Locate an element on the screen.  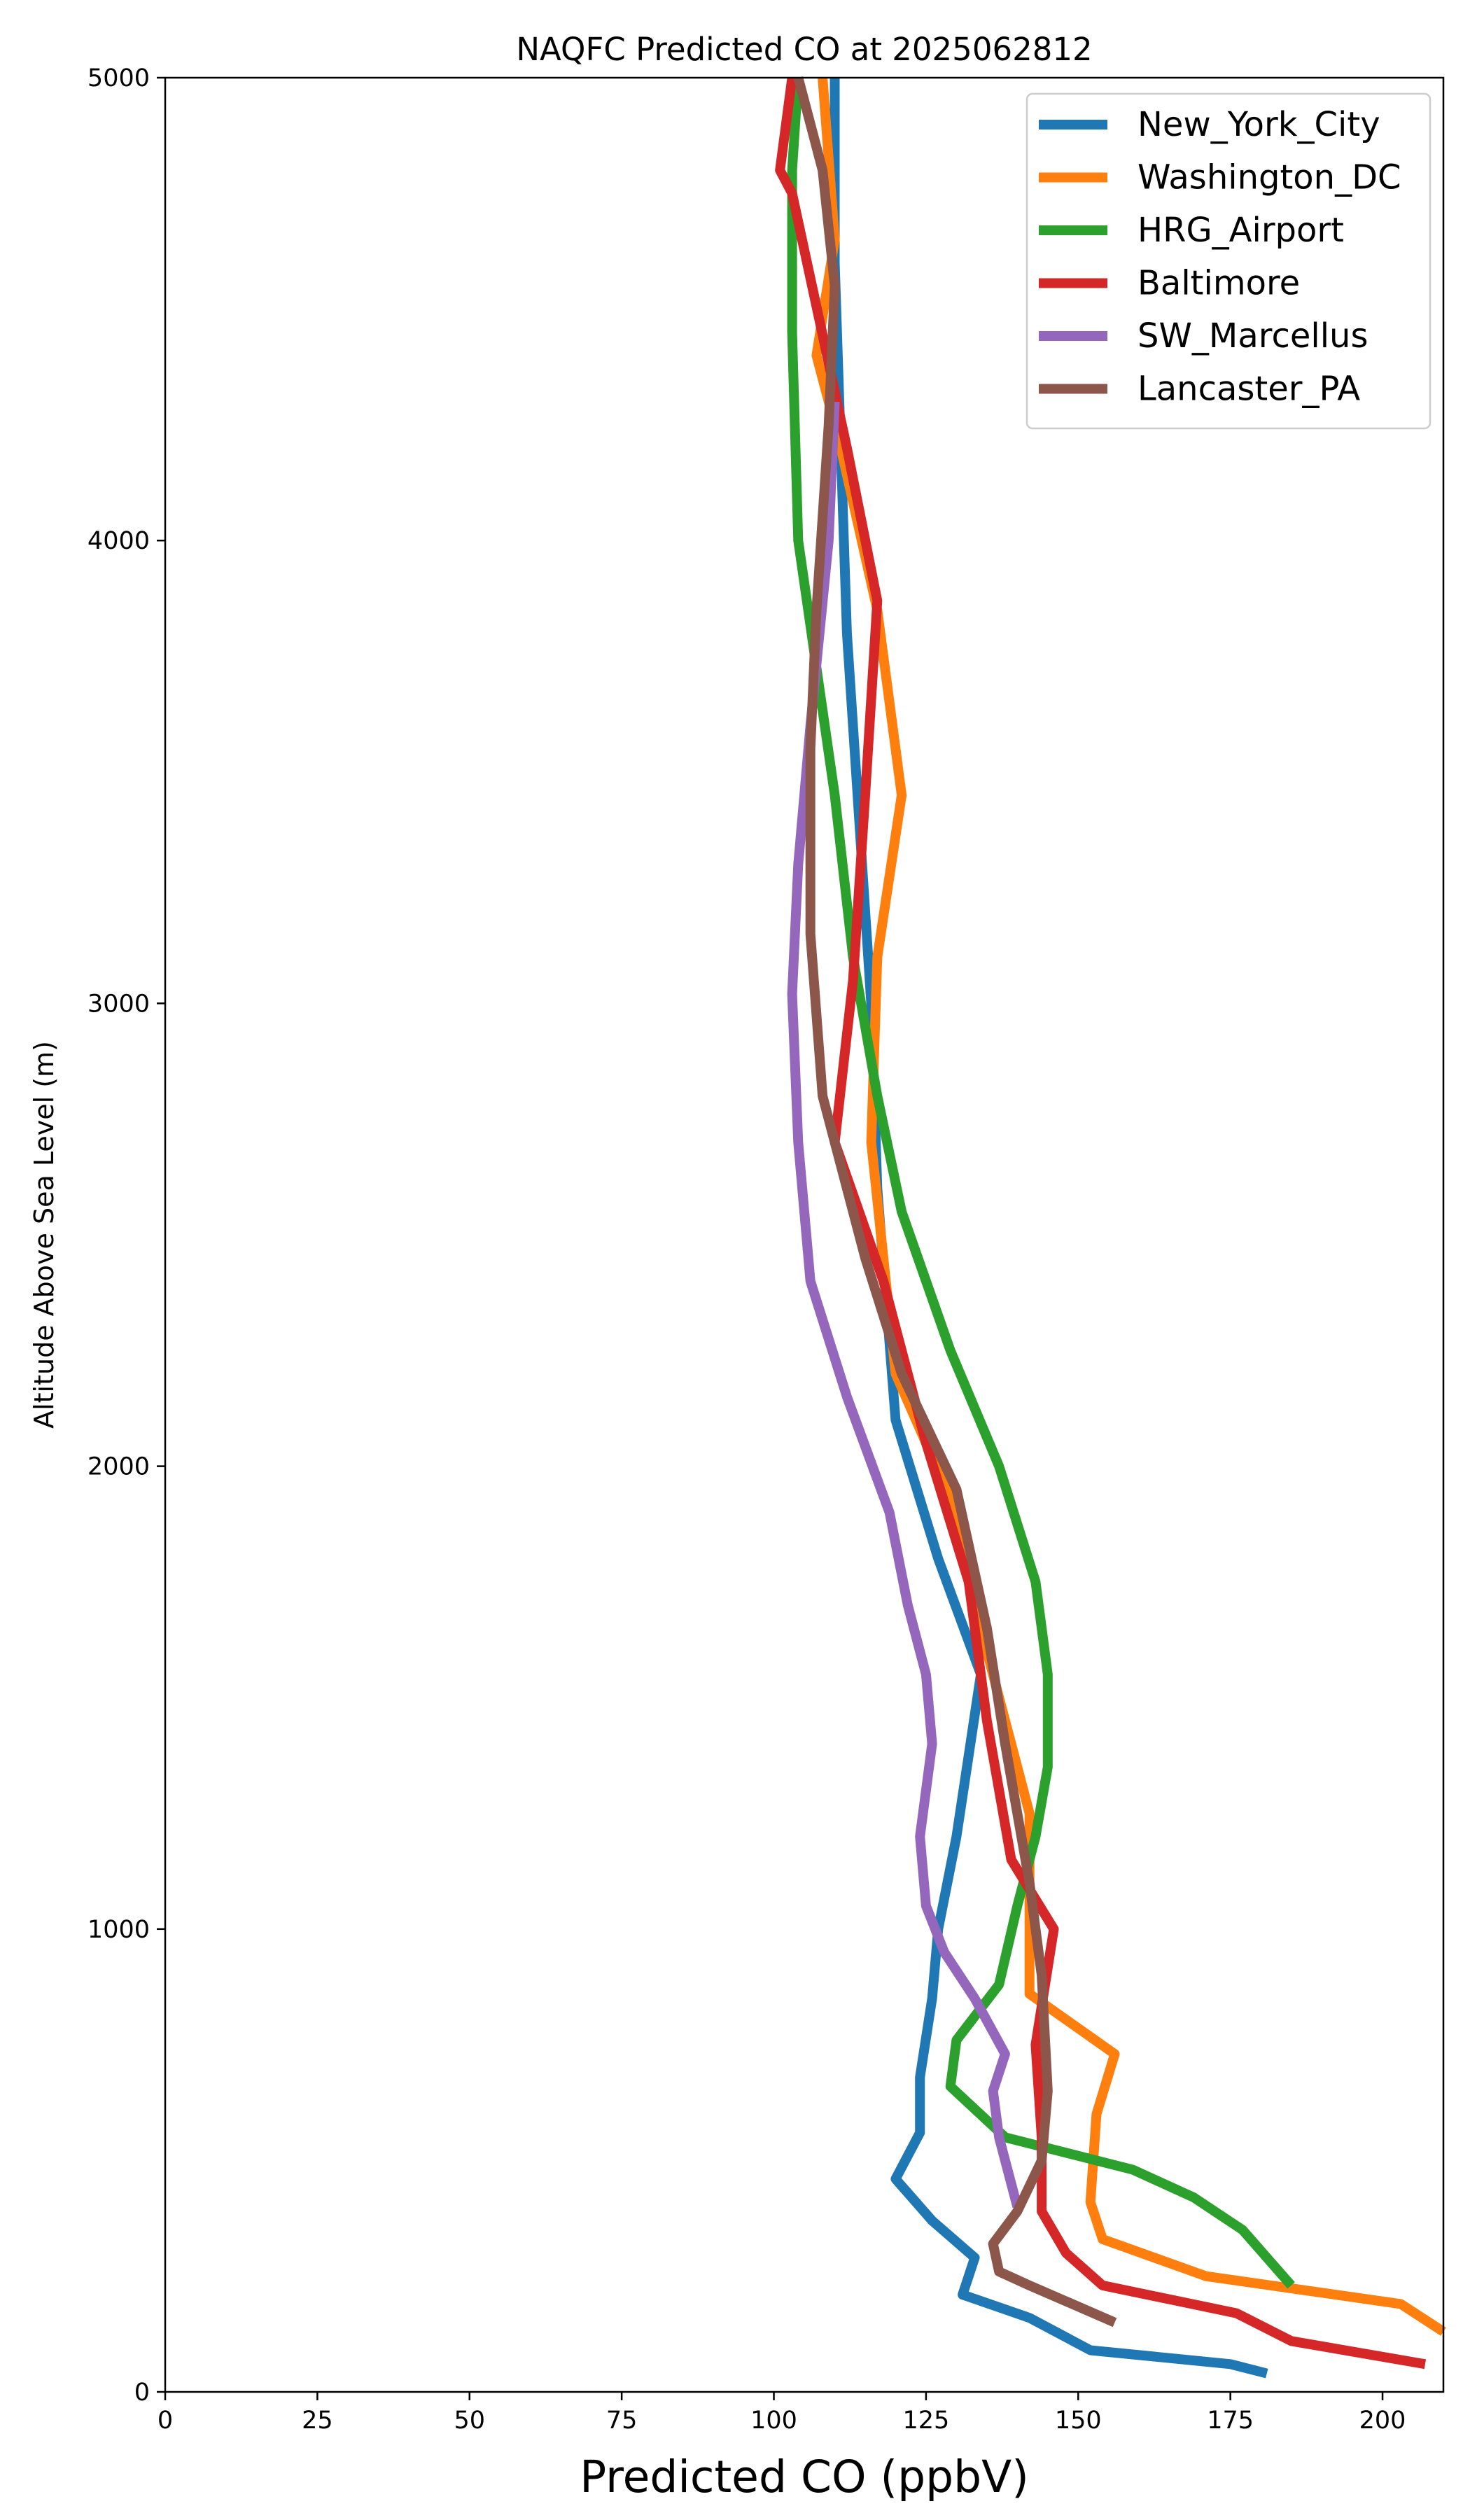
x-tick-label: 150 is located at coordinates (1078, 2421).